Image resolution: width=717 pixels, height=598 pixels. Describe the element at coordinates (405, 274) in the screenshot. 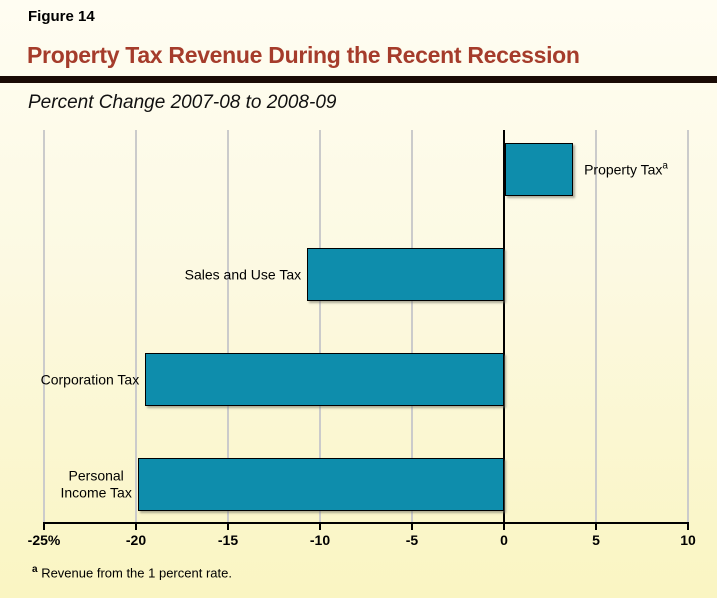

I see `bar-sales-and-use-tax` at that location.